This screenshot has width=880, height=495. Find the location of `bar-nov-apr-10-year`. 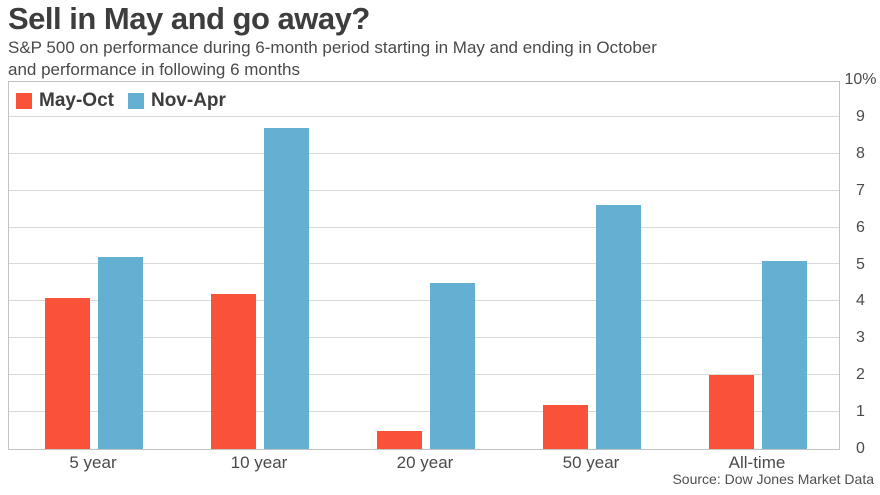

bar-nov-apr-10-year is located at coordinates (286, 288).